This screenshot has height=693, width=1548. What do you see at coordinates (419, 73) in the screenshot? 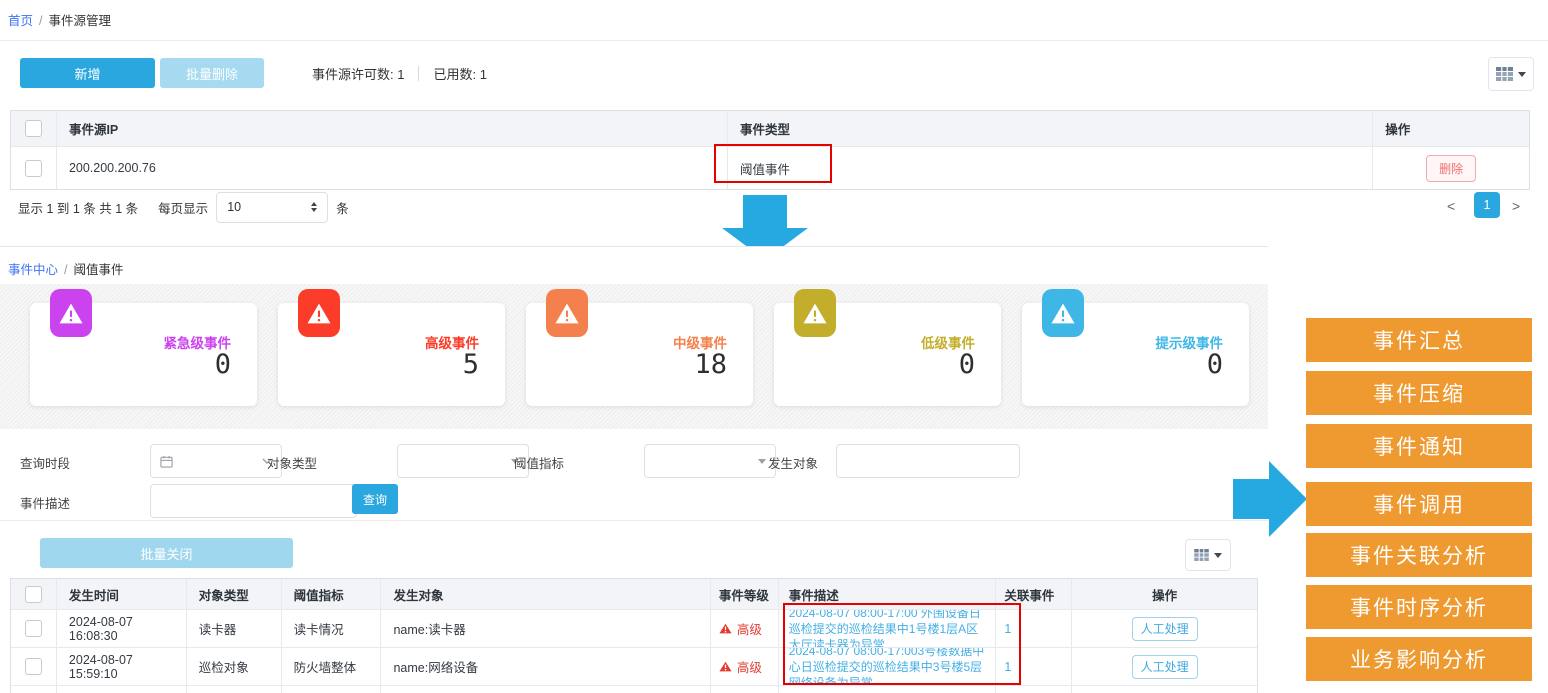
I see `license-divider` at bounding box center [419, 73].